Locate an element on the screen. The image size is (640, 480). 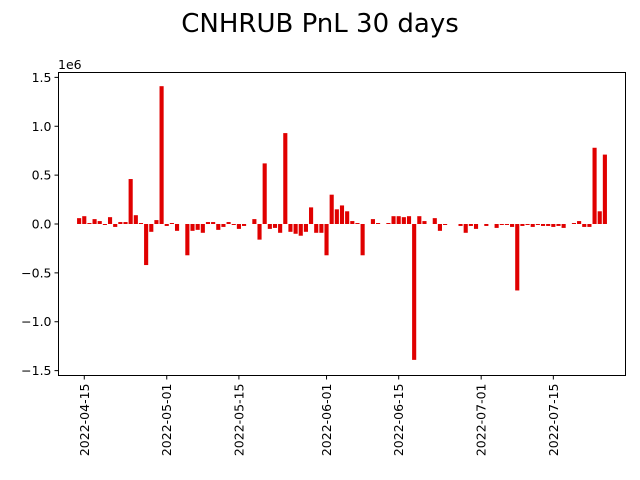
y-tick-label: −1.5 is located at coordinates (36, 370).